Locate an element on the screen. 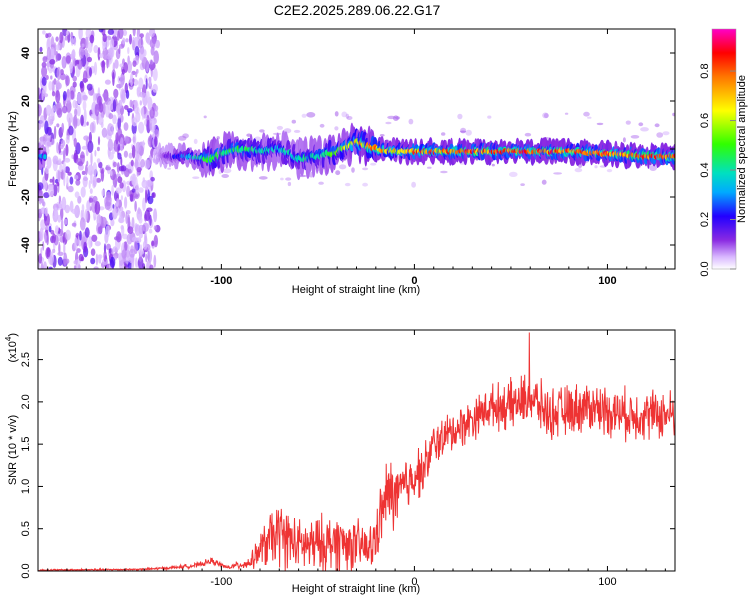 Image resolution: width=750 pixels, height=600 pixels. chart-title: C2E2.2025.289.06.22.G17 is located at coordinates (357, 10).